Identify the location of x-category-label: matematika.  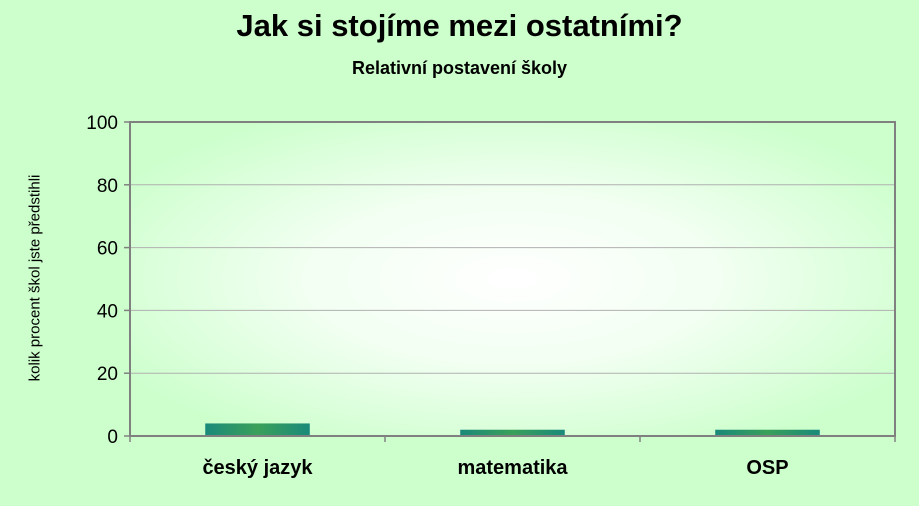
(512, 468).